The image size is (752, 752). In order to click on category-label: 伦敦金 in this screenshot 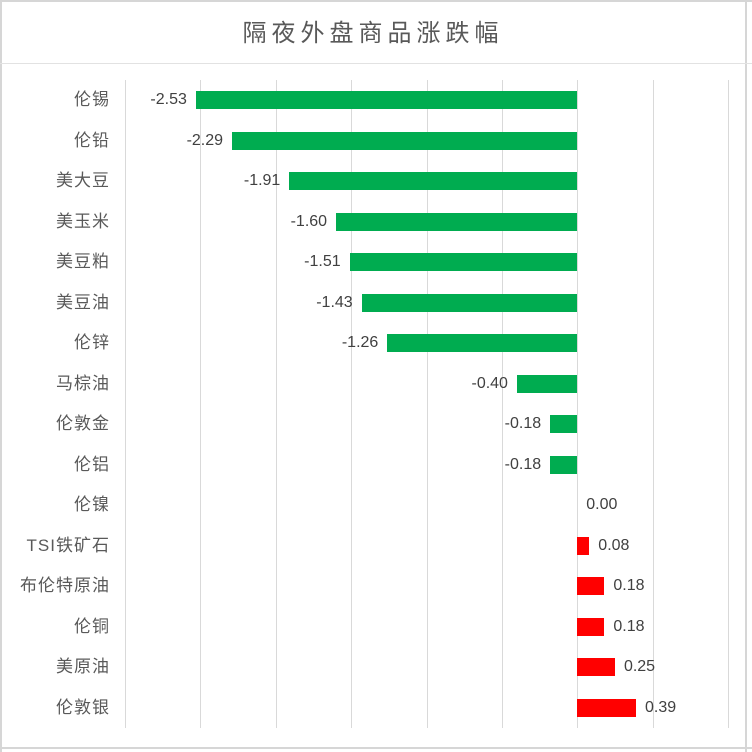, I will do `click(83, 423)`.